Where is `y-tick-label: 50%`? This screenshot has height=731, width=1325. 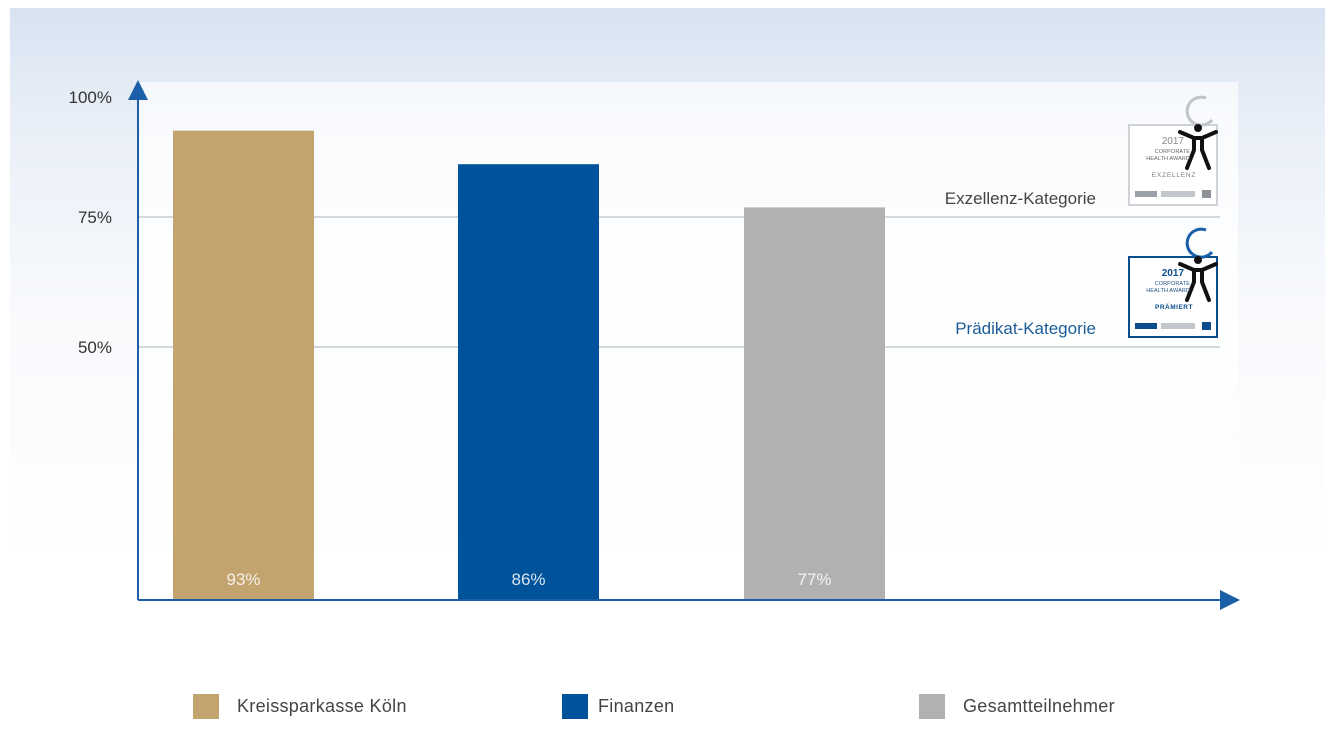 y-tick-label: 50% is located at coordinates (95, 347).